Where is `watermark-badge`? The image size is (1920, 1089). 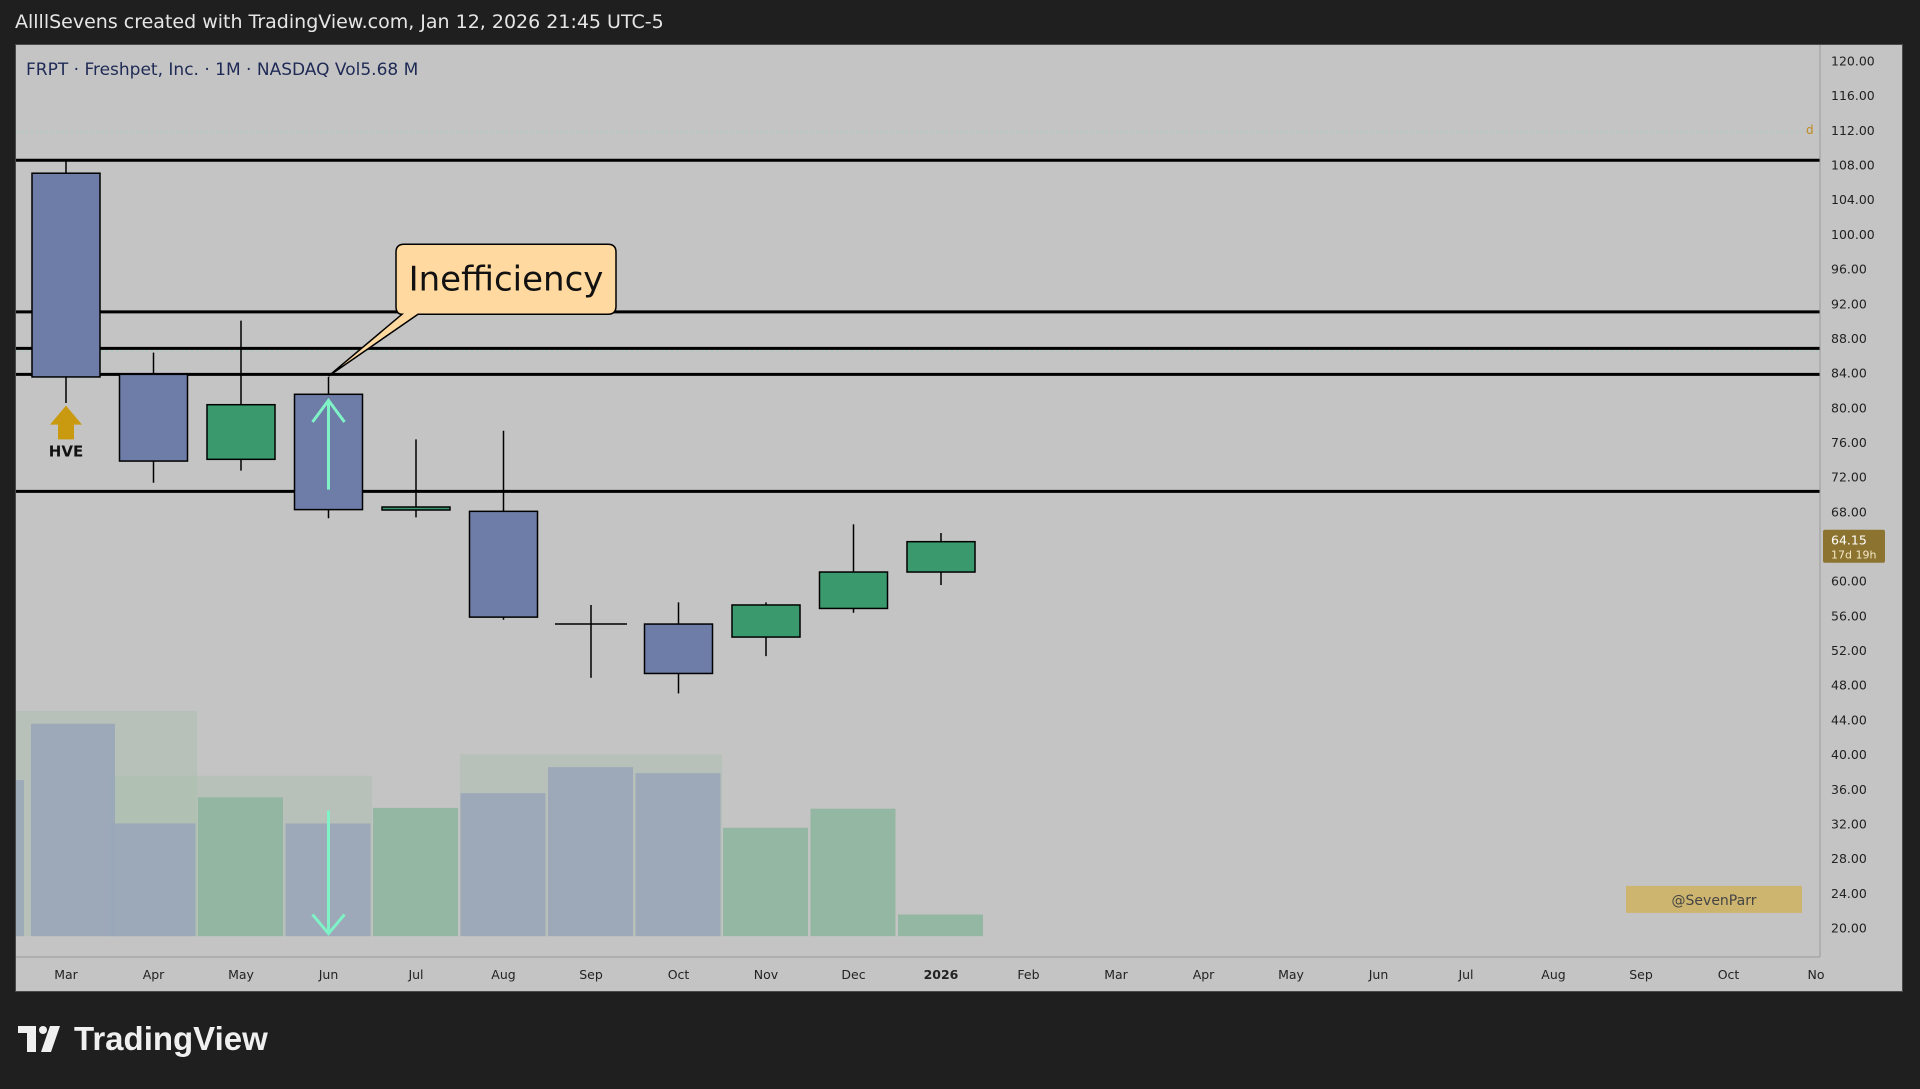
watermark-badge is located at coordinates (1714, 899).